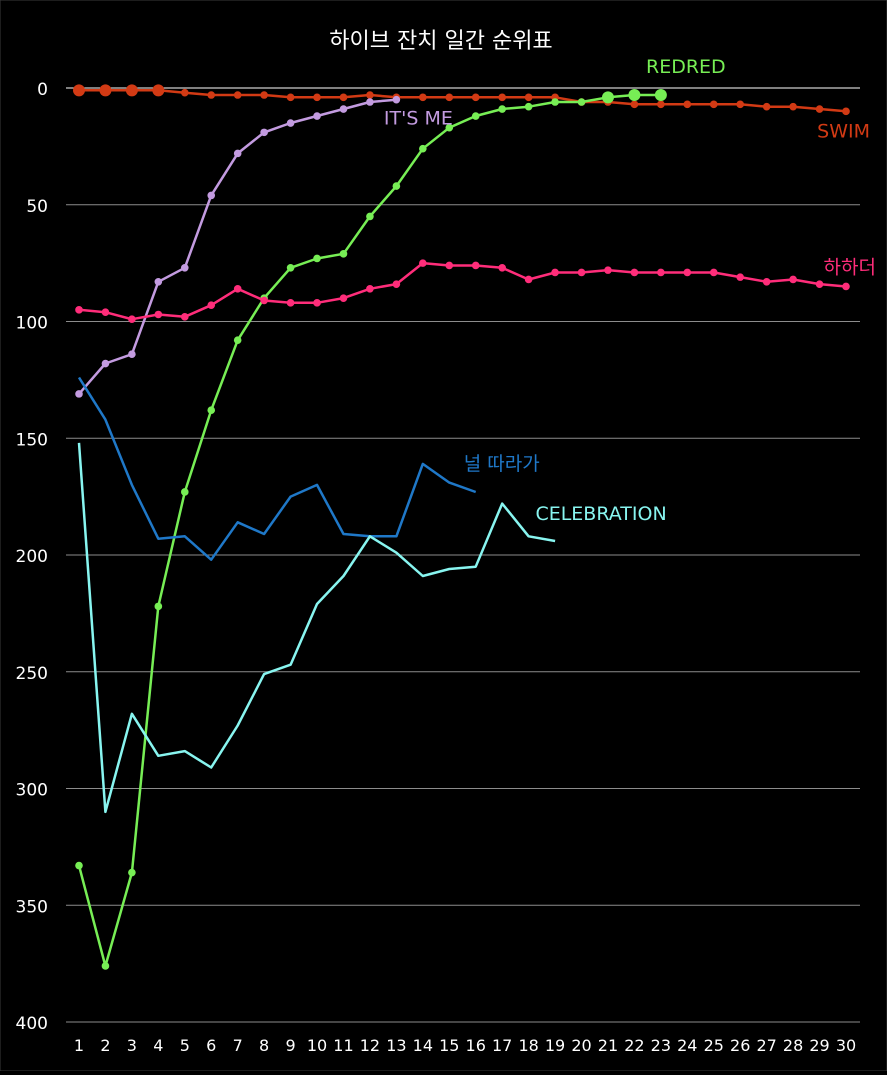  What do you see at coordinates (600, 514) in the screenshot?
I see `series-label: CELEBRATION` at bounding box center [600, 514].